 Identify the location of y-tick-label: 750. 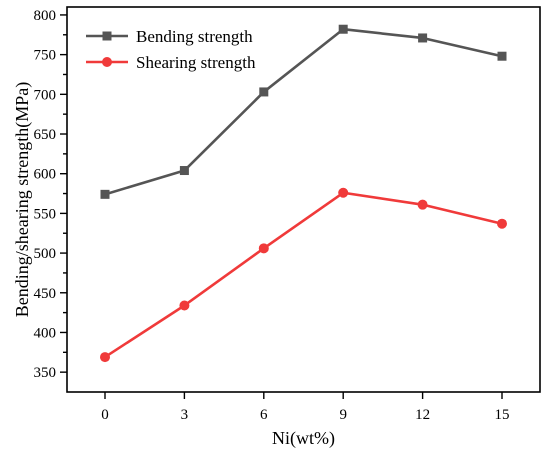
(45, 56).